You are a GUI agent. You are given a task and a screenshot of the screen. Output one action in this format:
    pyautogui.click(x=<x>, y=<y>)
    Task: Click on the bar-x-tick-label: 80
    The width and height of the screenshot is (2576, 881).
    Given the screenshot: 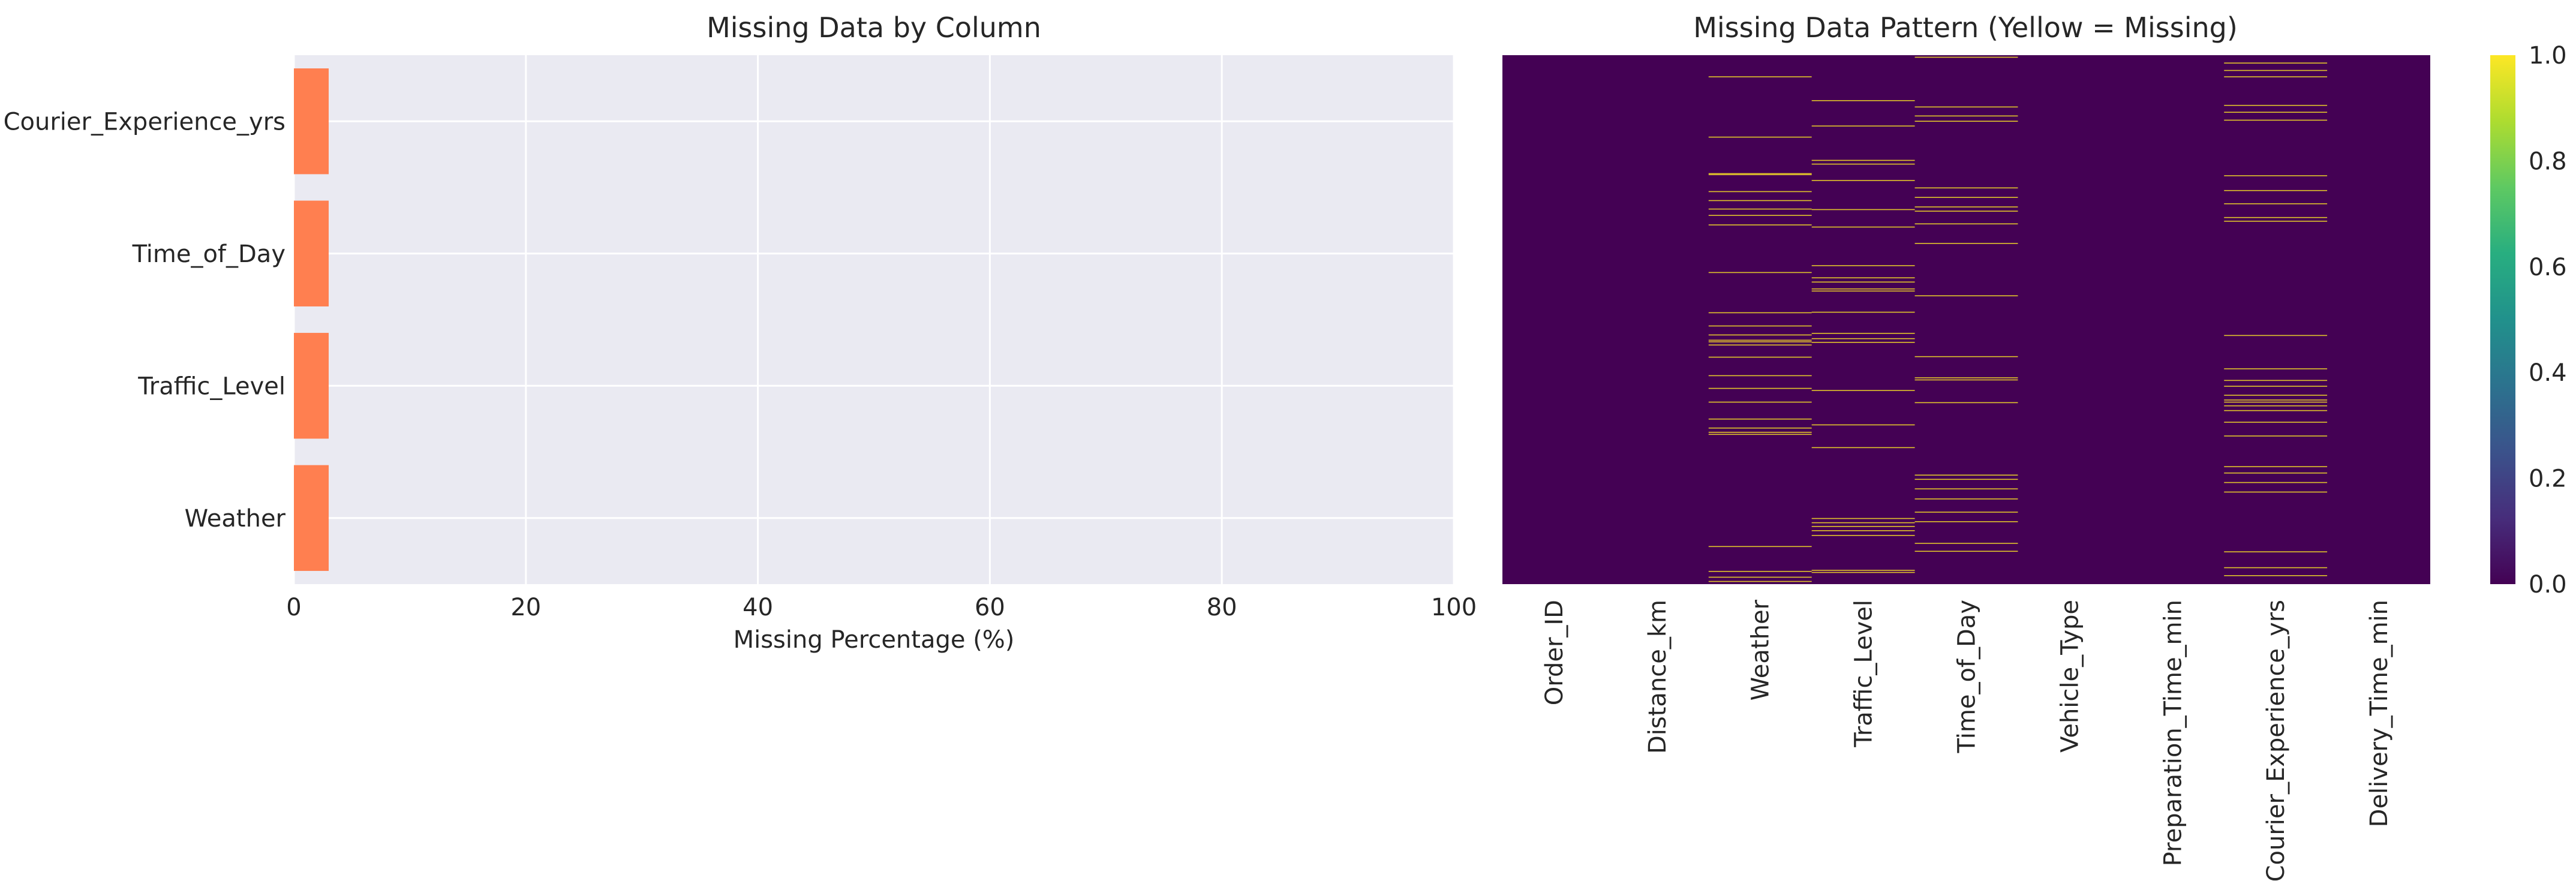 What is the action you would take?
    pyautogui.click(x=1222, y=607)
    